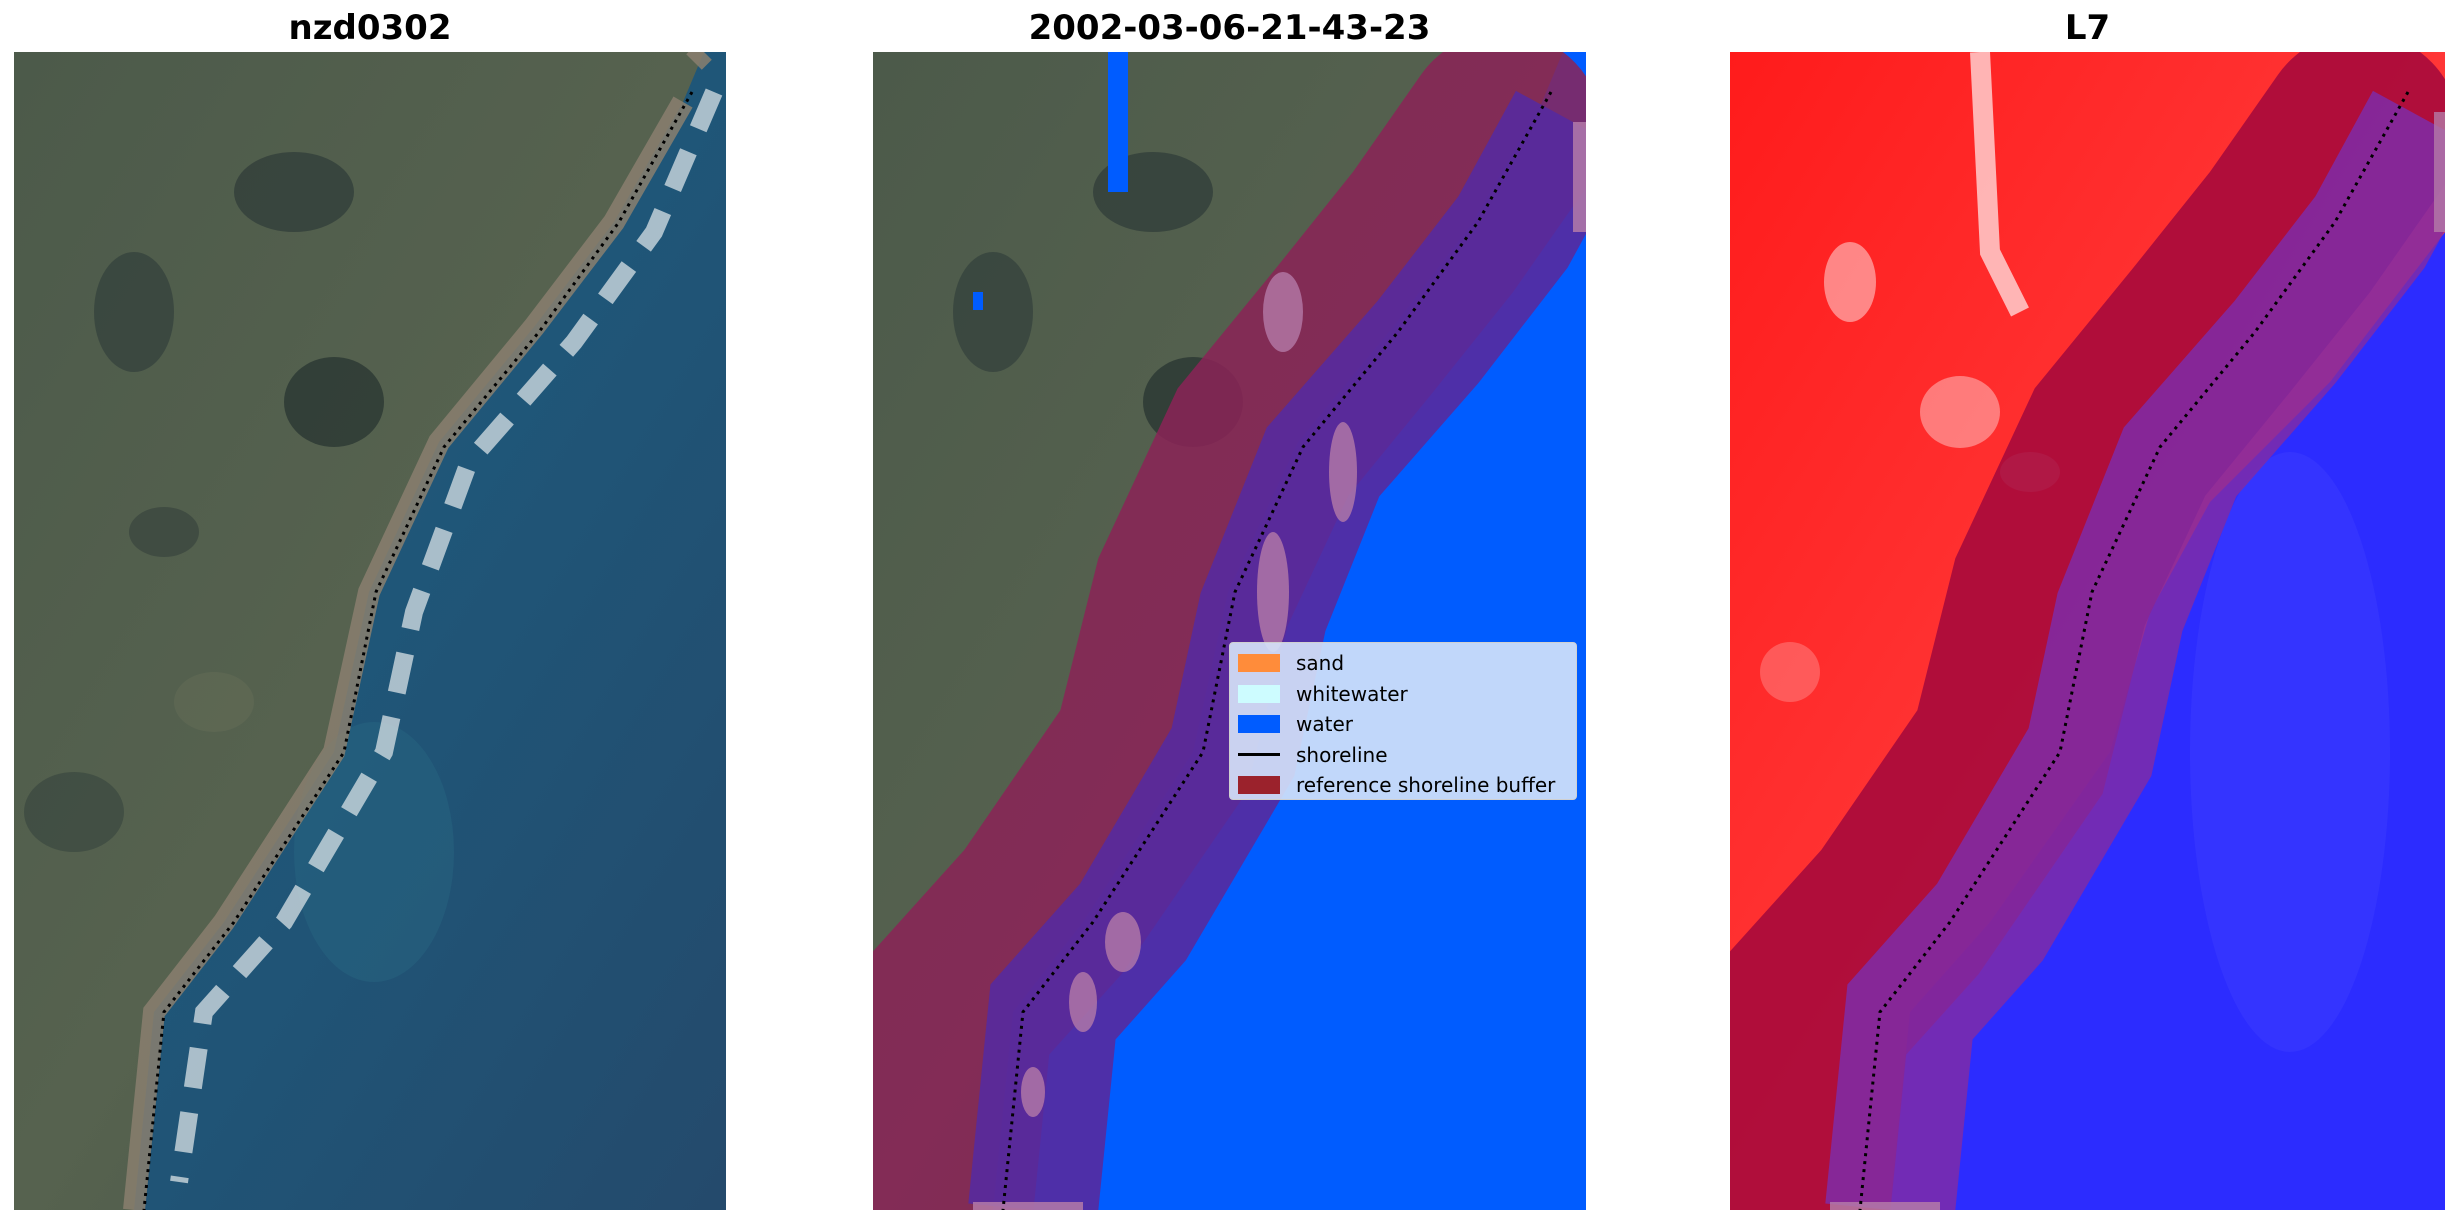 The height and width of the screenshot is (1228, 2460). Describe the element at coordinates (370, 28) in the screenshot. I see `panel-title: nzd0302` at that location.